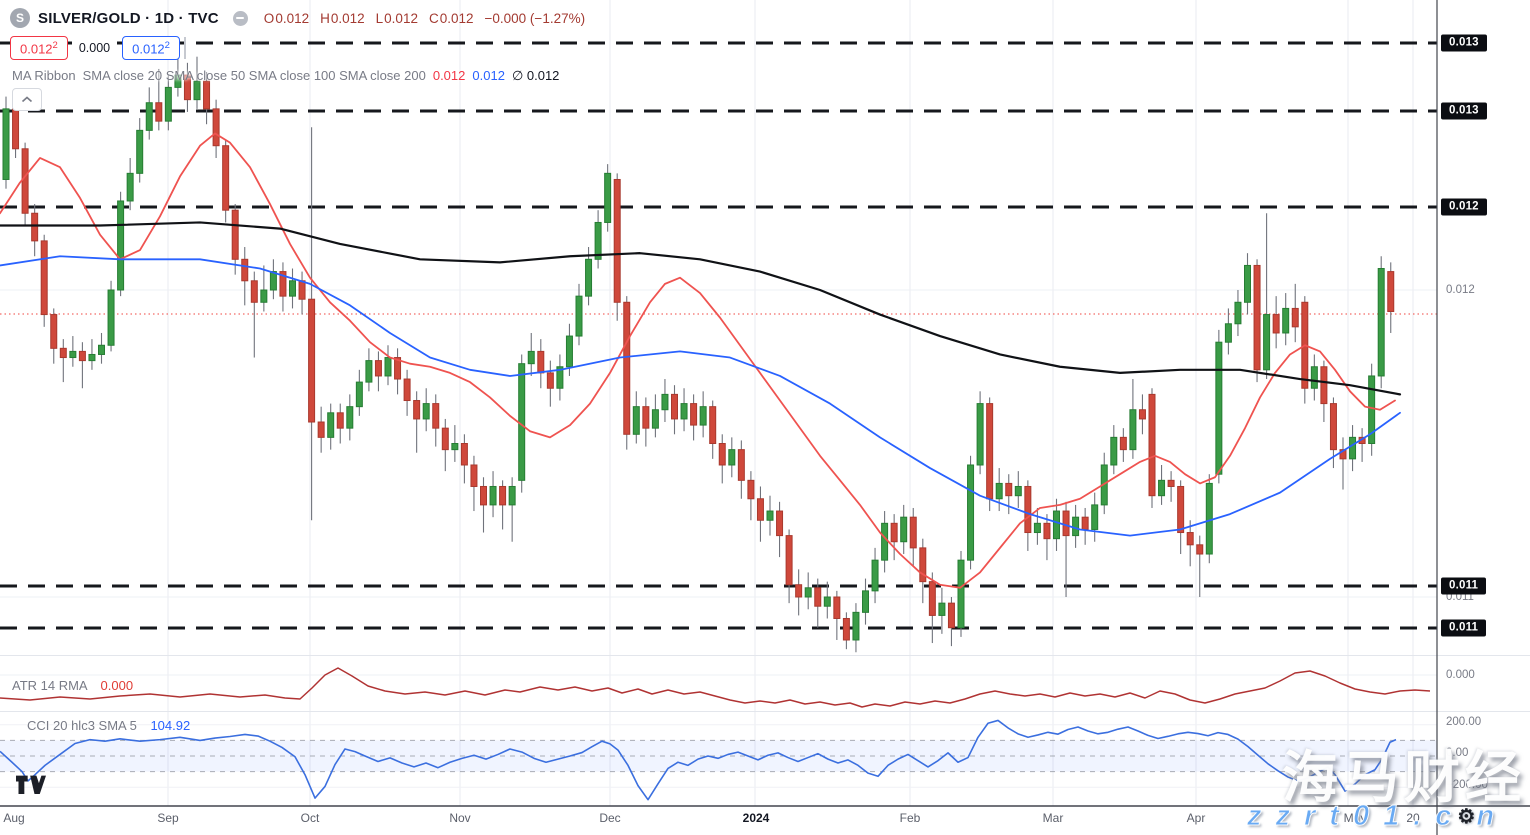  I want to click on symbol-title: SILVER/GOLD · 1D · TVC, so click(128, 18).